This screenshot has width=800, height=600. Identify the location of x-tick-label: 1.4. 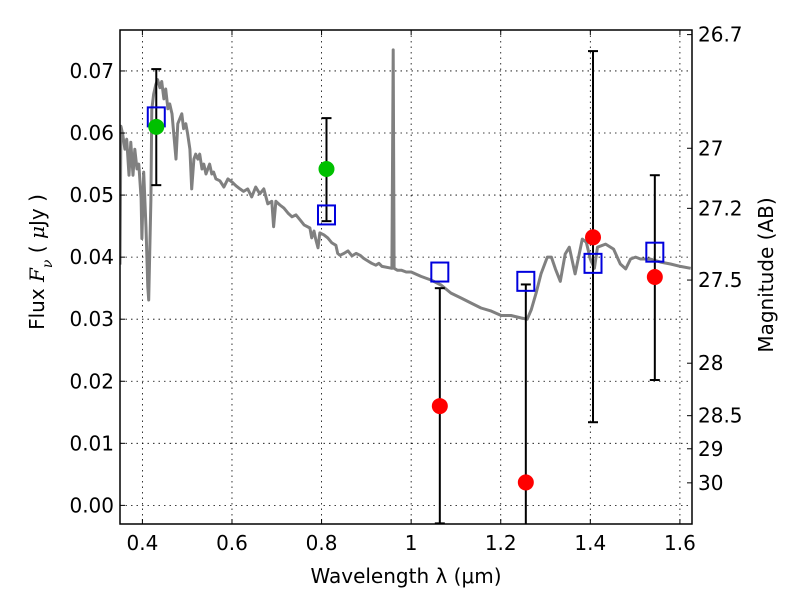
(590, 543).